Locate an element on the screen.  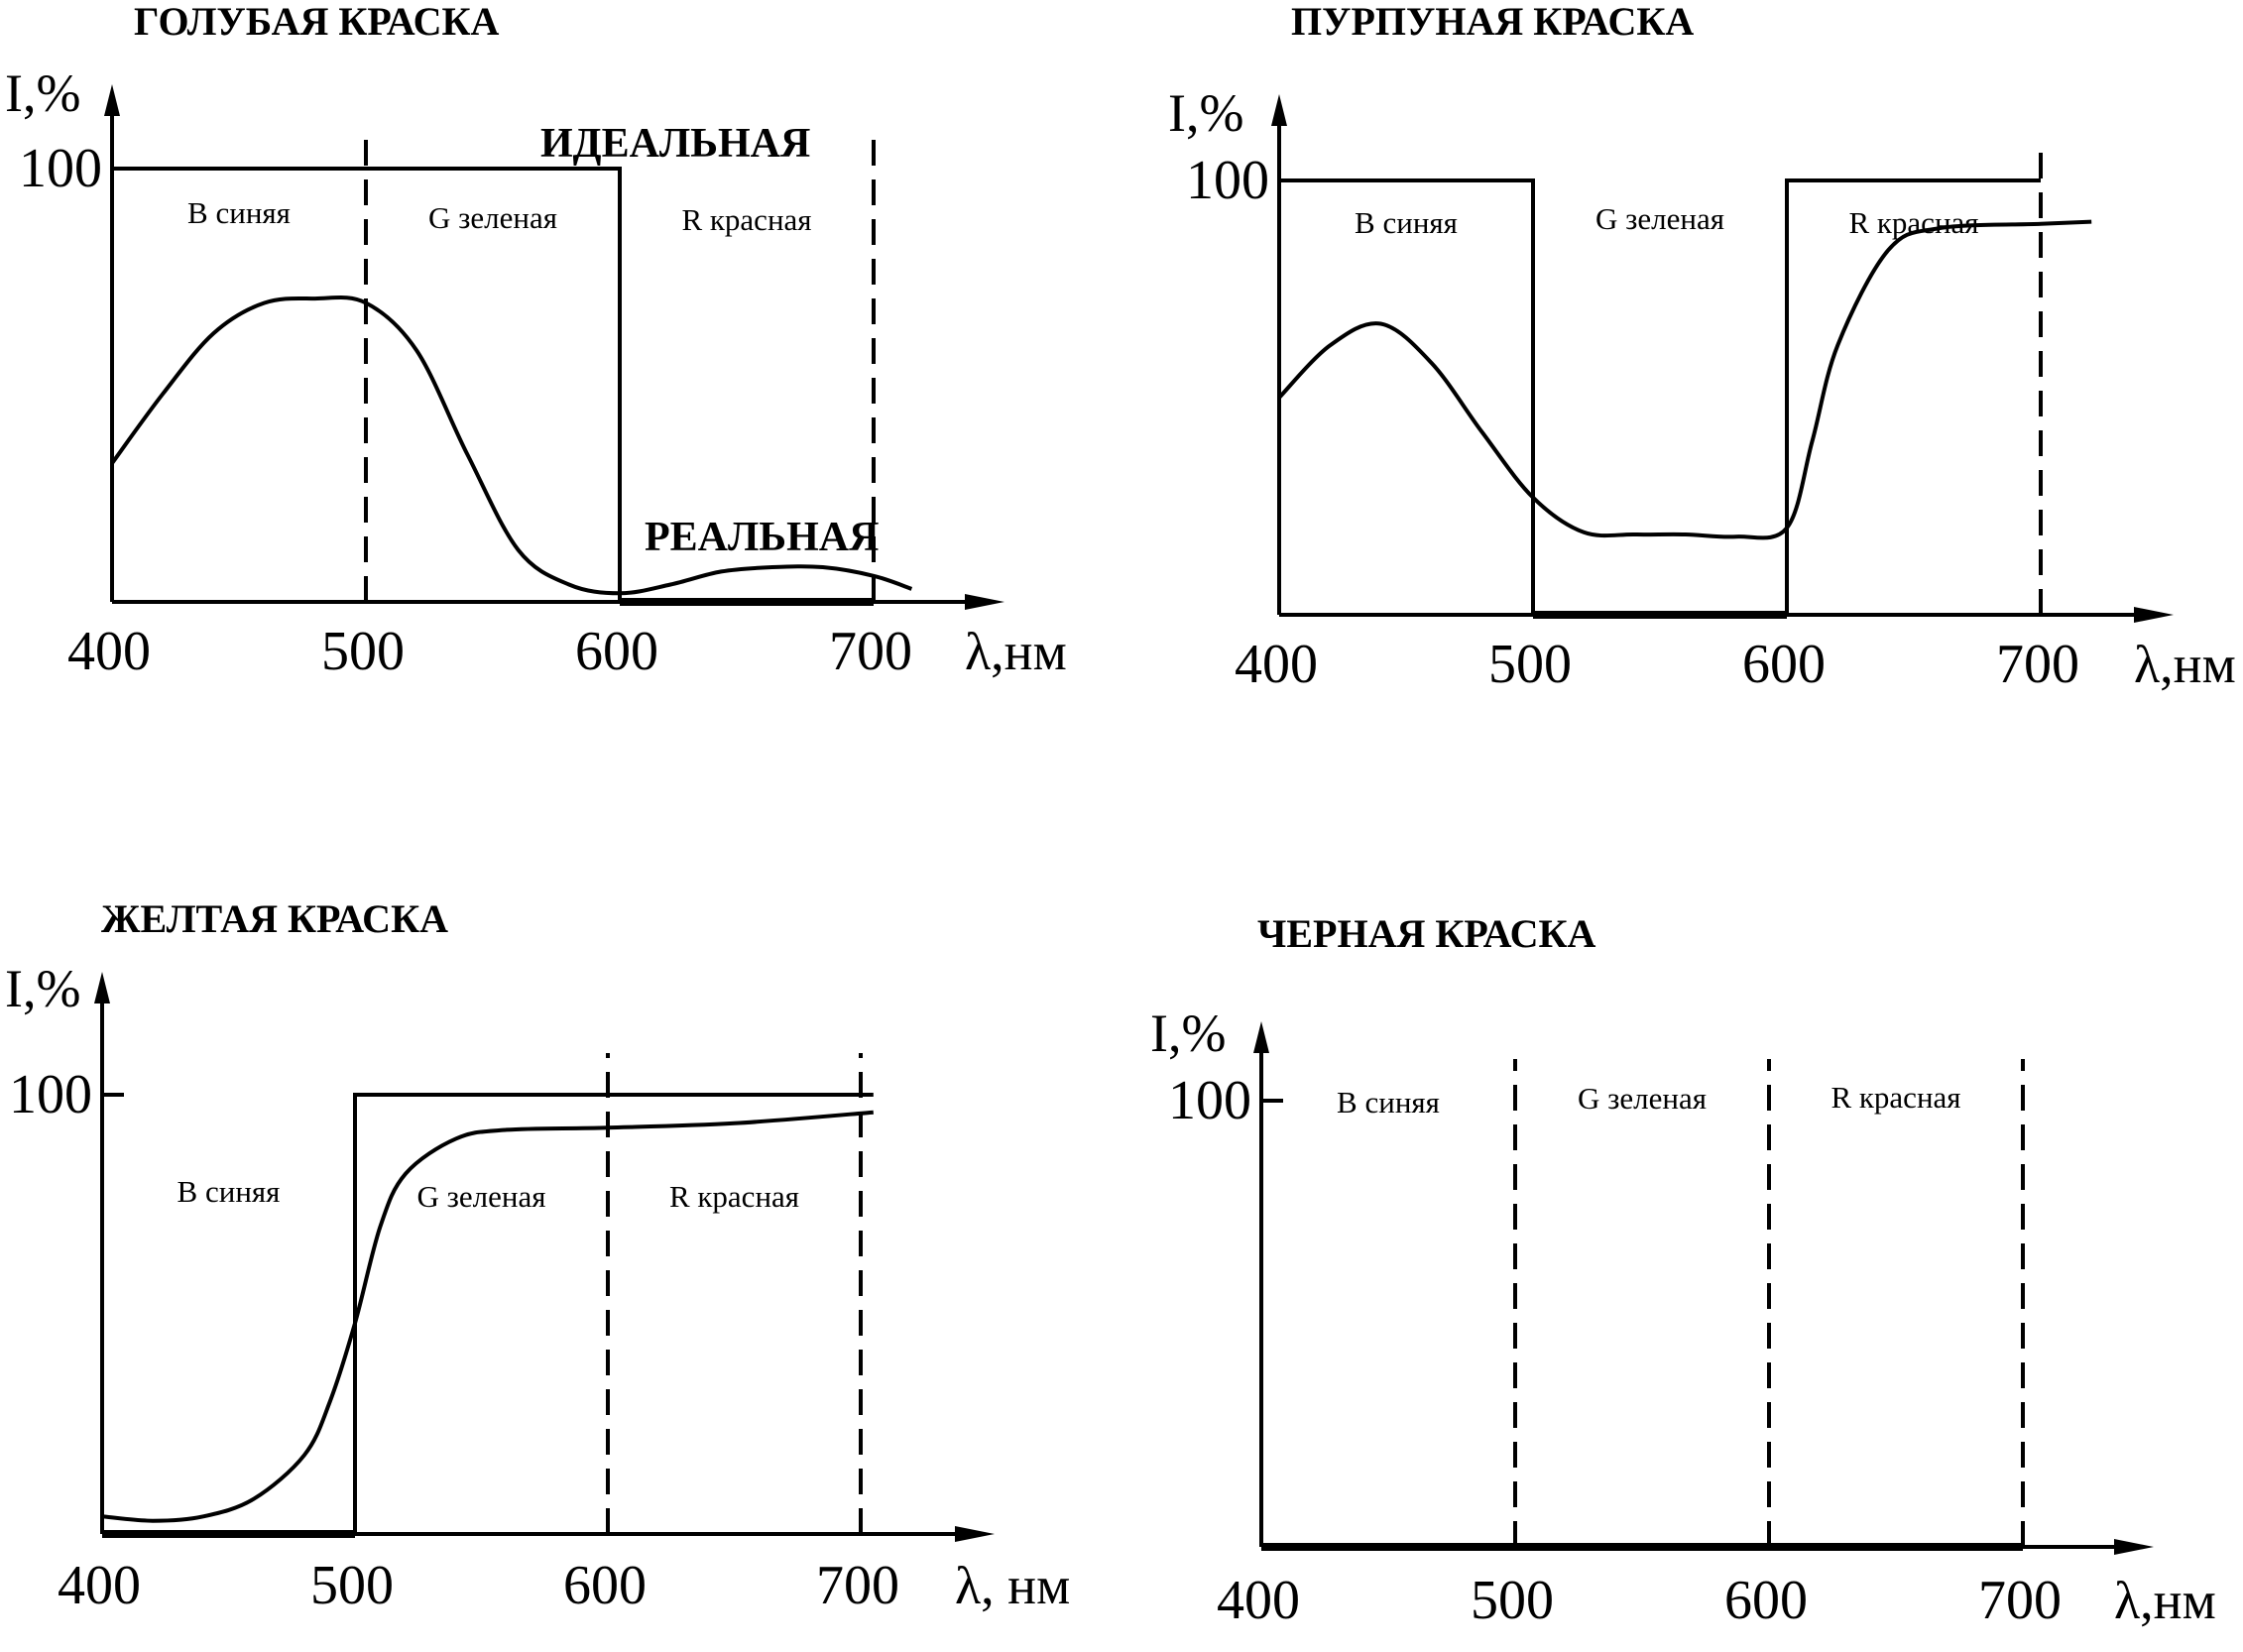
curve-annotation: РЕАЛЬНАЯ is located at coordinates (762, 537).